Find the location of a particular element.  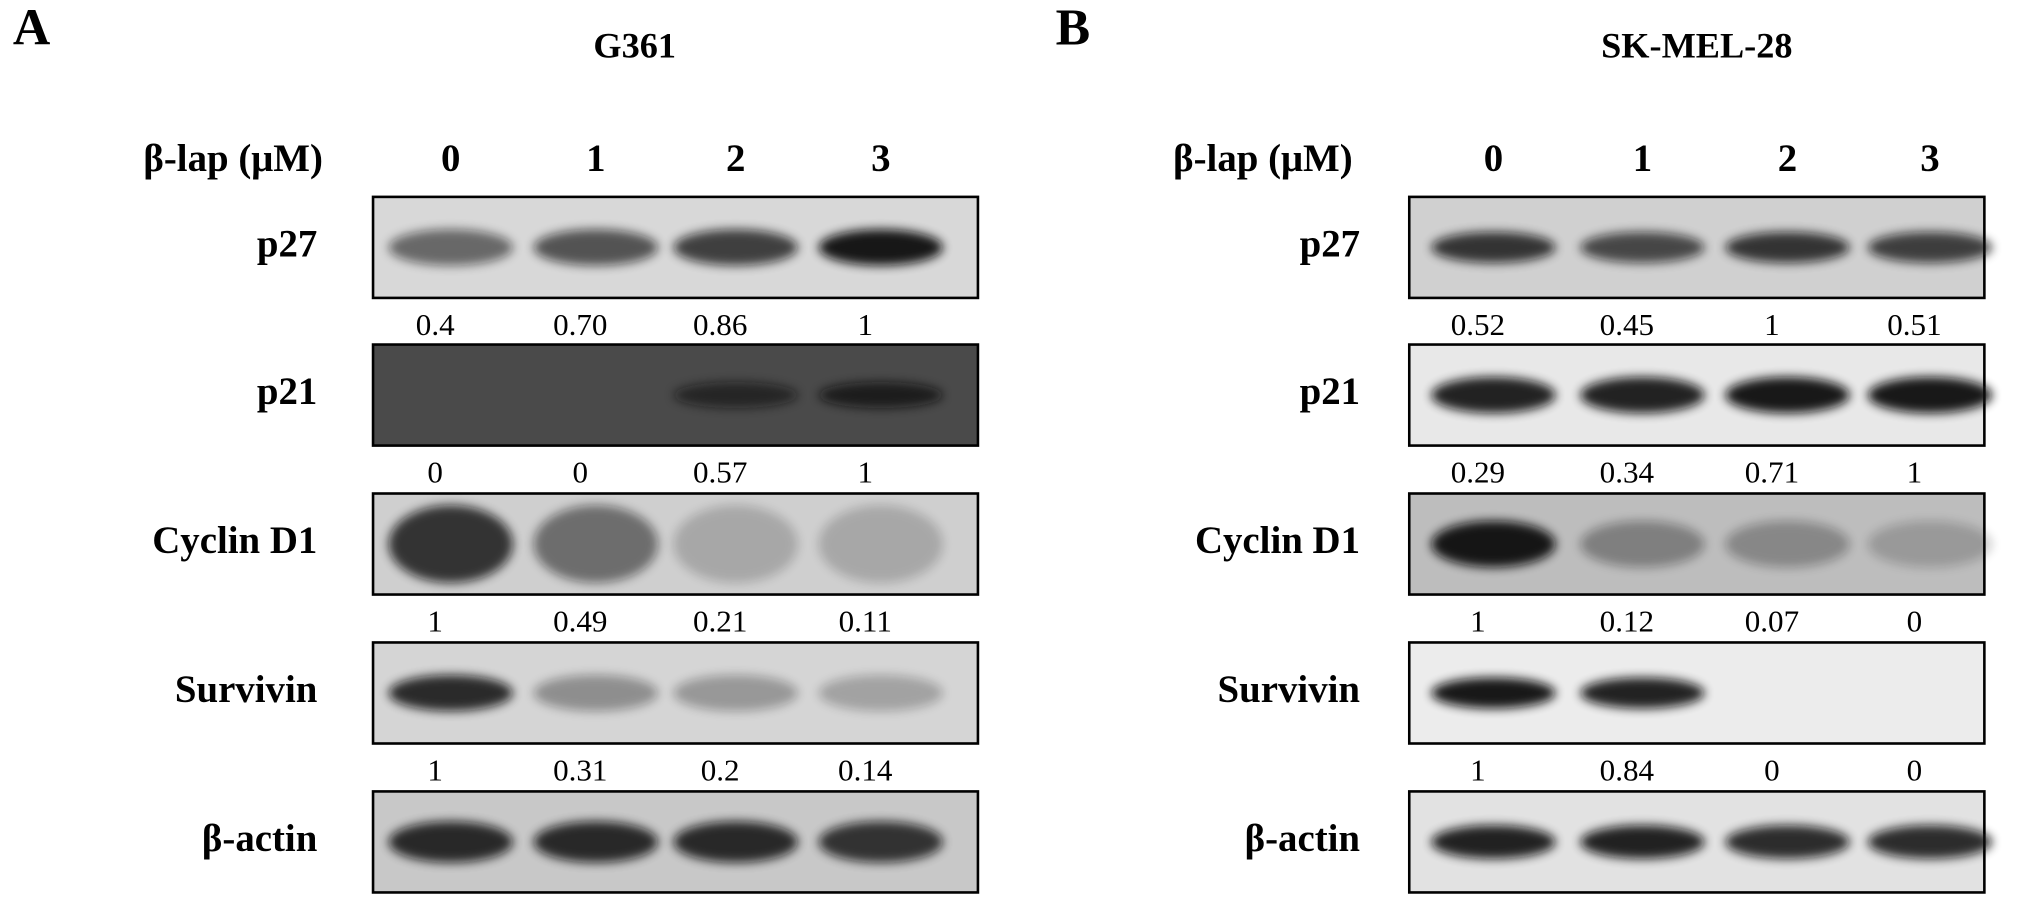

quantification: 0.2 is located at coordinates (720, 769).